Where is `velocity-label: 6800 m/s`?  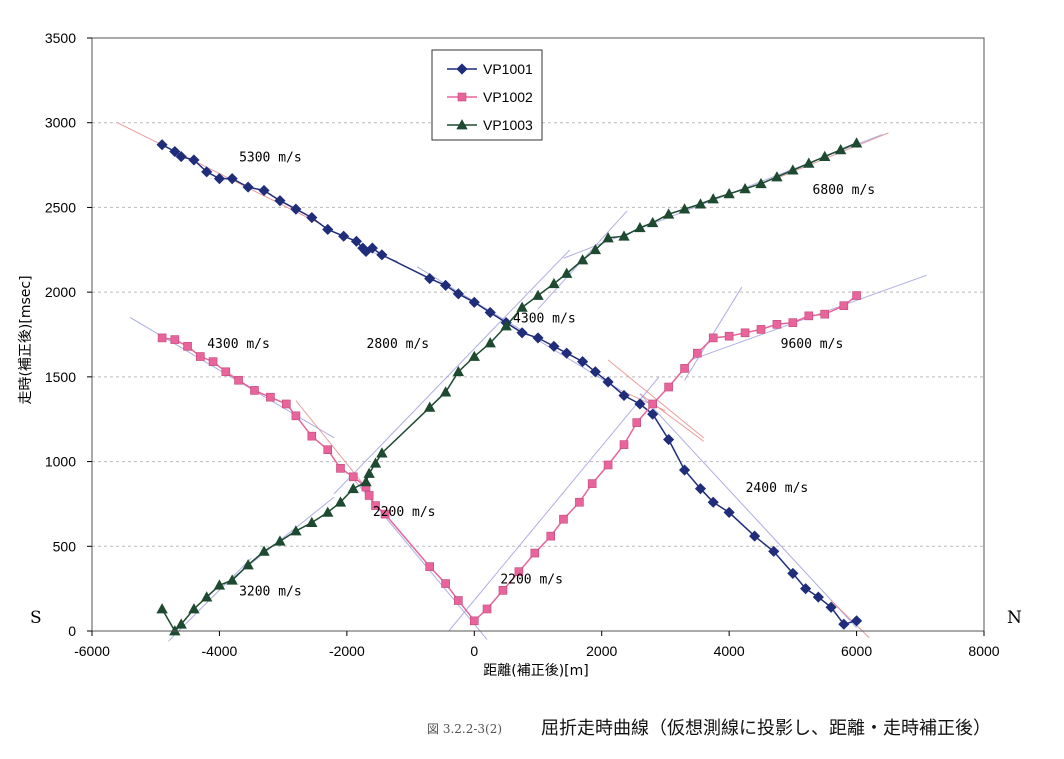
velocity-label: 6800 m/s is located at coordinates (844, 190).